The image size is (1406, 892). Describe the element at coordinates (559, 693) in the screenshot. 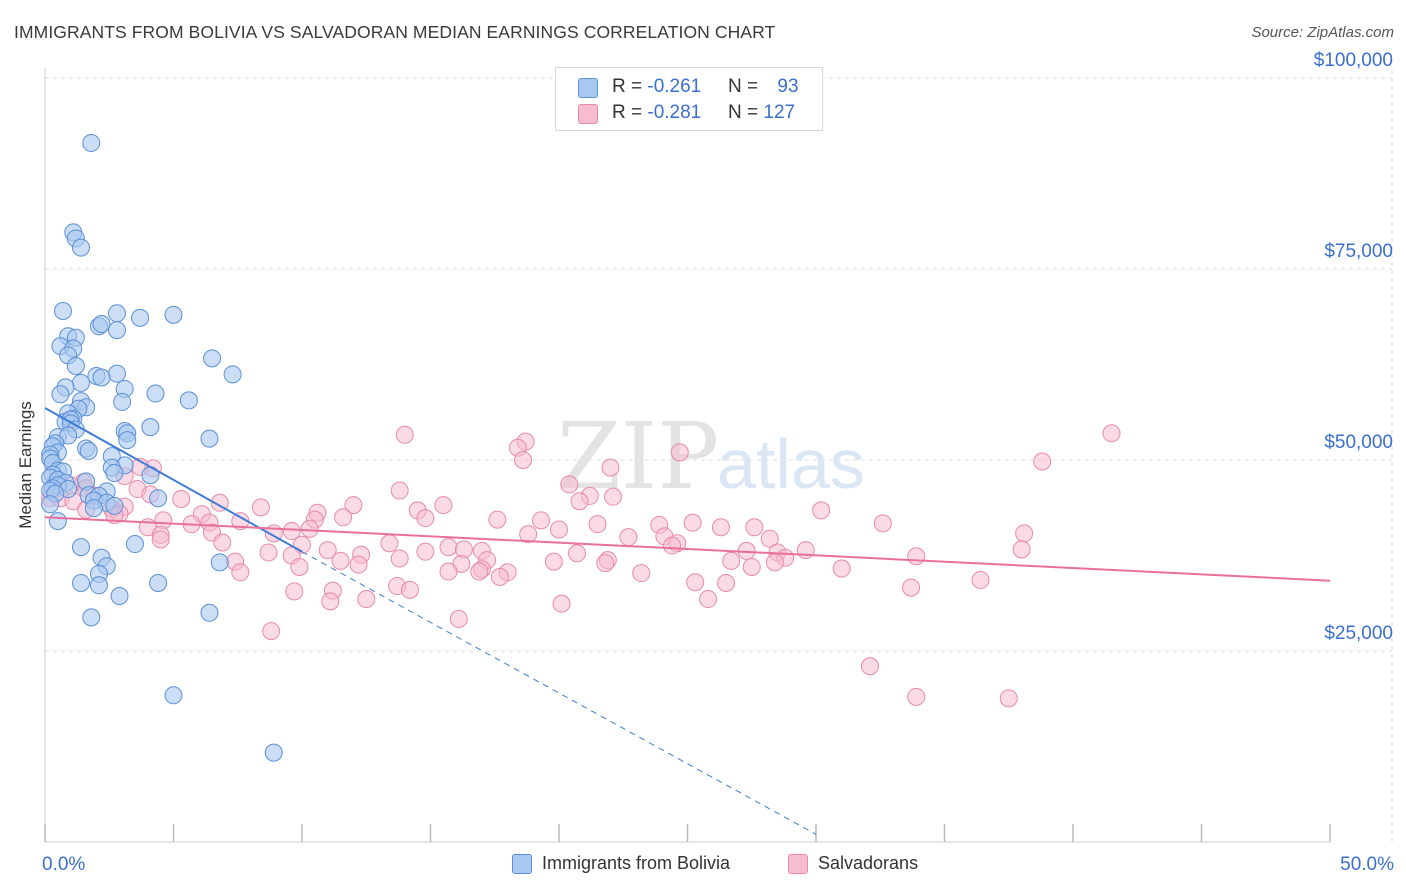

I see `bolivia-trend-extension` at that location.